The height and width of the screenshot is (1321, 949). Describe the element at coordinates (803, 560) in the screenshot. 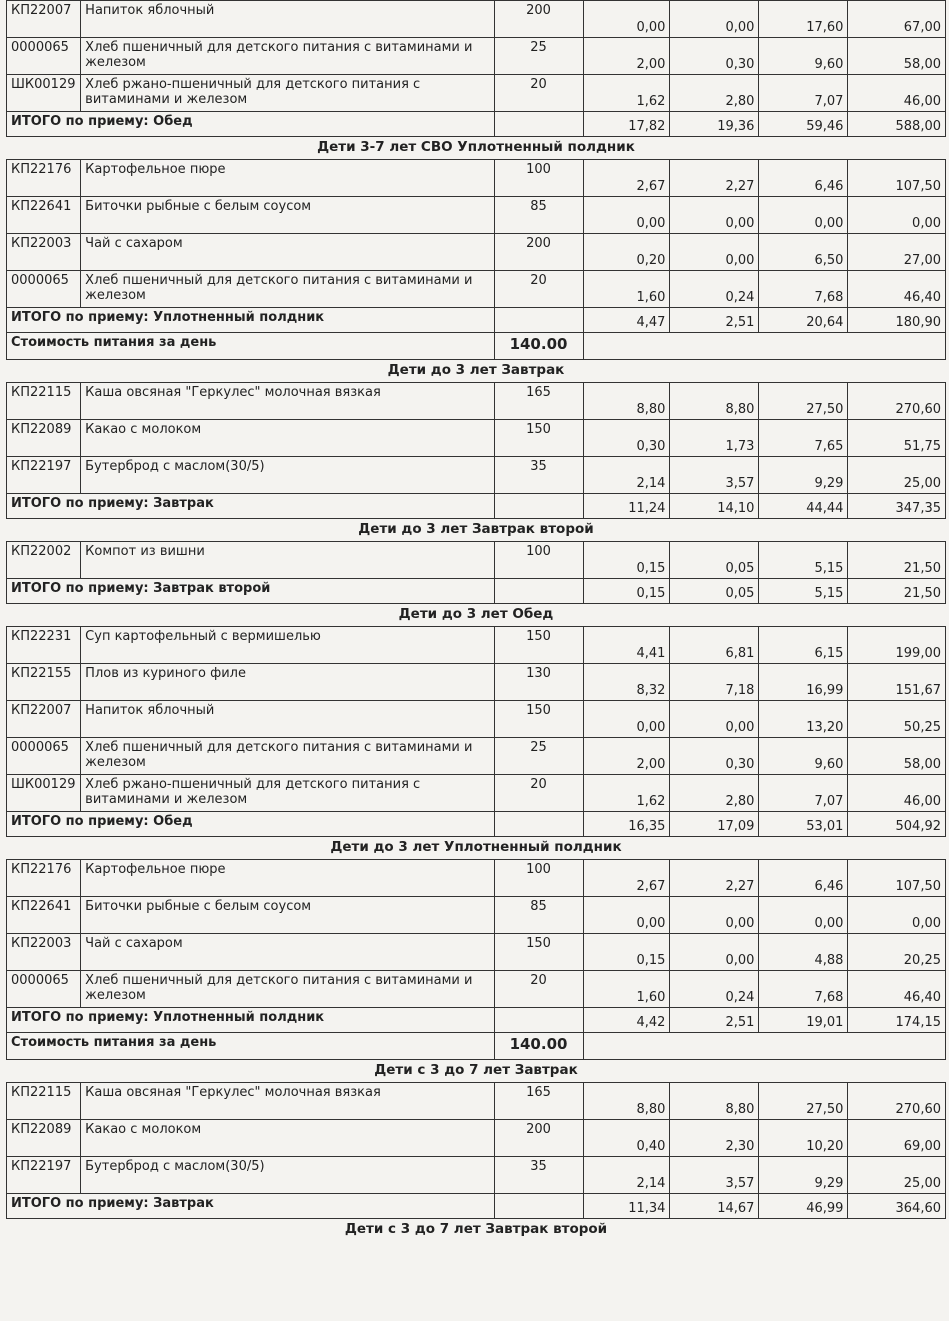

I see `carbs: 5,15` at that location.